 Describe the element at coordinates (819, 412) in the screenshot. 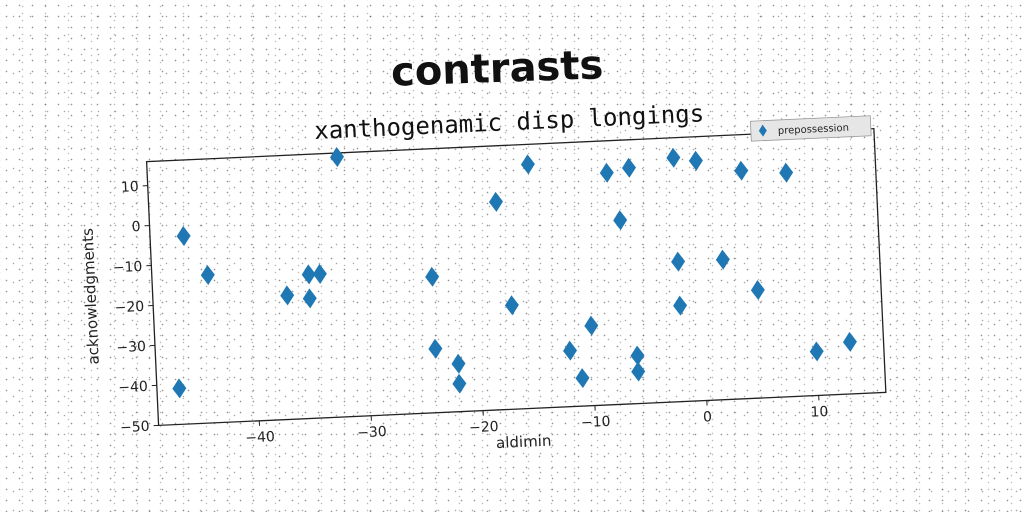

I see `x-tick-label: 10` at that location.